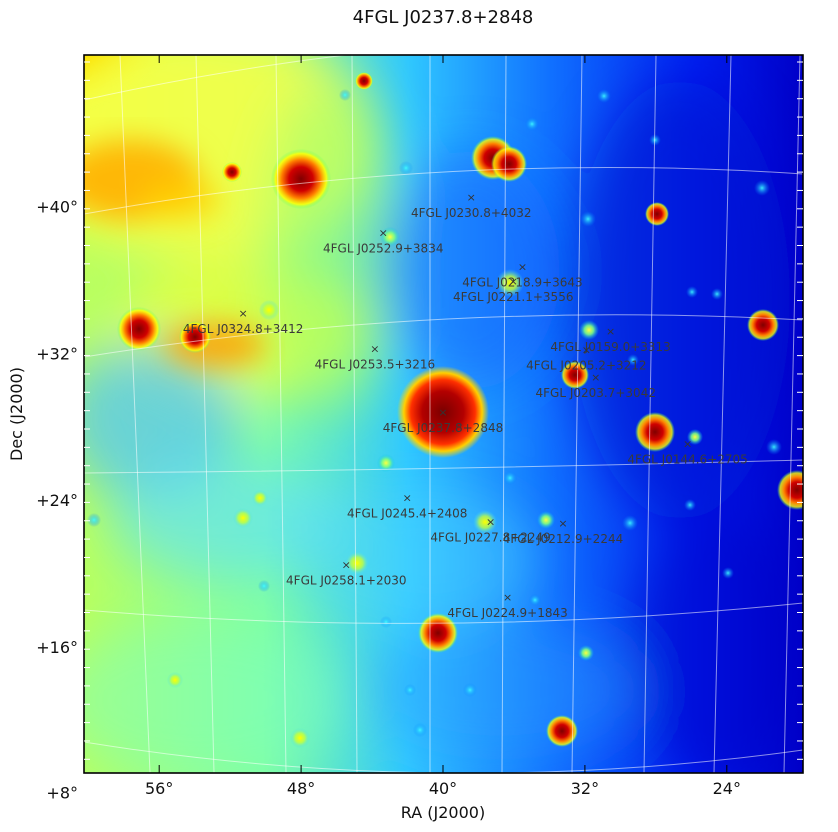  I want to click on source-label: 4FGL J0258.1+2030, so click(346, 580).